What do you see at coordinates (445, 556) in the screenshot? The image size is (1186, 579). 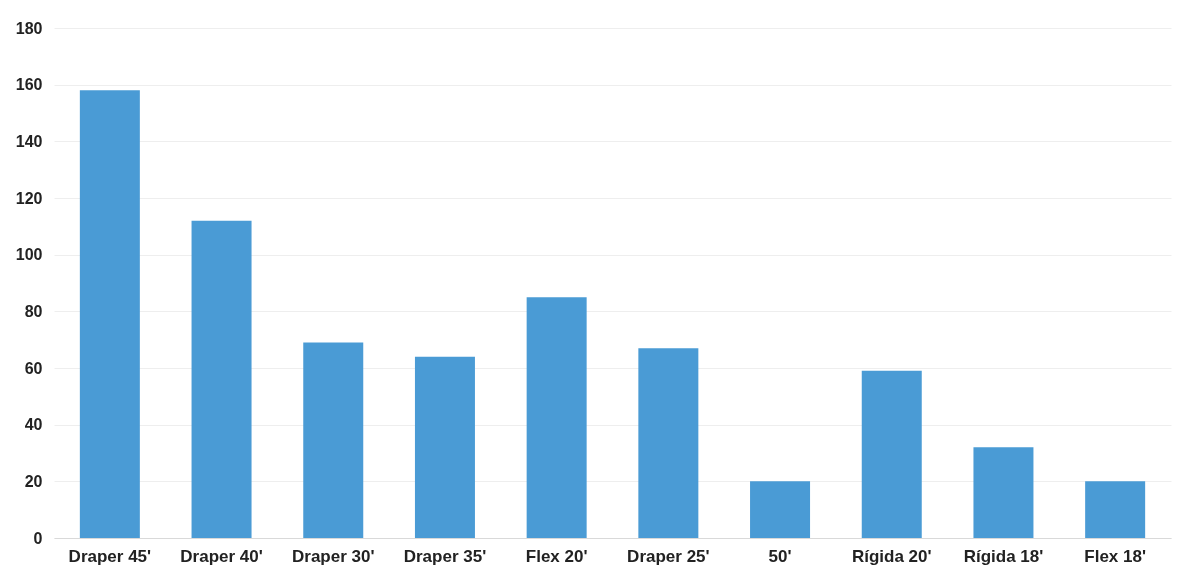 I see `x-tick-label: Draper 35'` at bounding box center [445, 556].